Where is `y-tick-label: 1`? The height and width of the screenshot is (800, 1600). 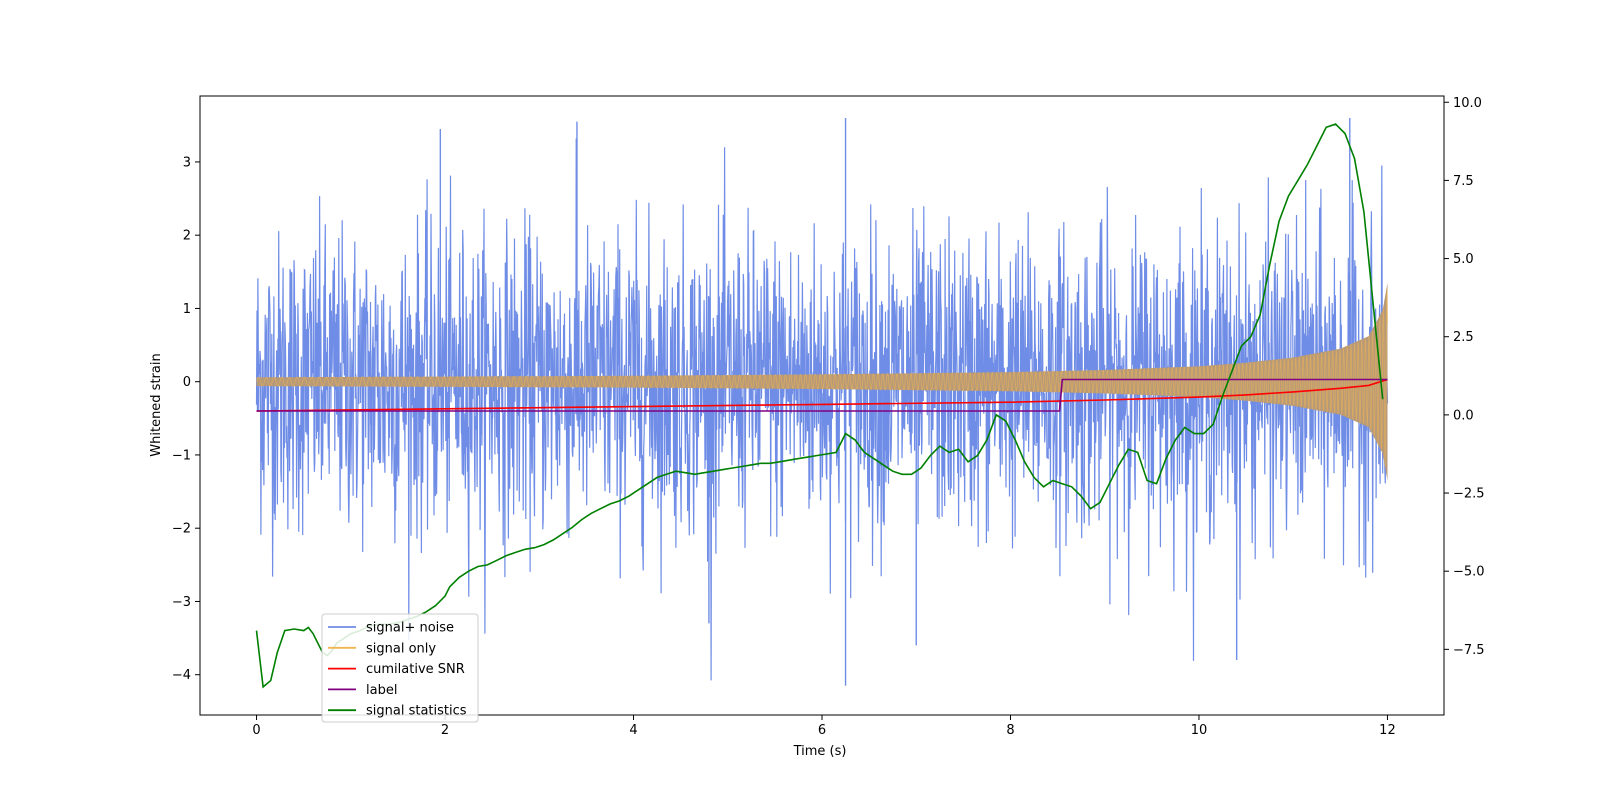
y-tick-label: 1 is located at coordinates (187, 309).